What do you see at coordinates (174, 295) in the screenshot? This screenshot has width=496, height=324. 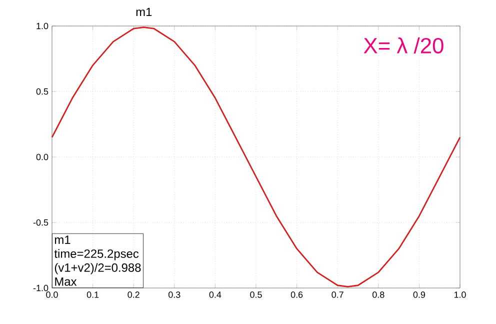 I see `x-tick-label: 0.3` at bounding box center [174, 295].